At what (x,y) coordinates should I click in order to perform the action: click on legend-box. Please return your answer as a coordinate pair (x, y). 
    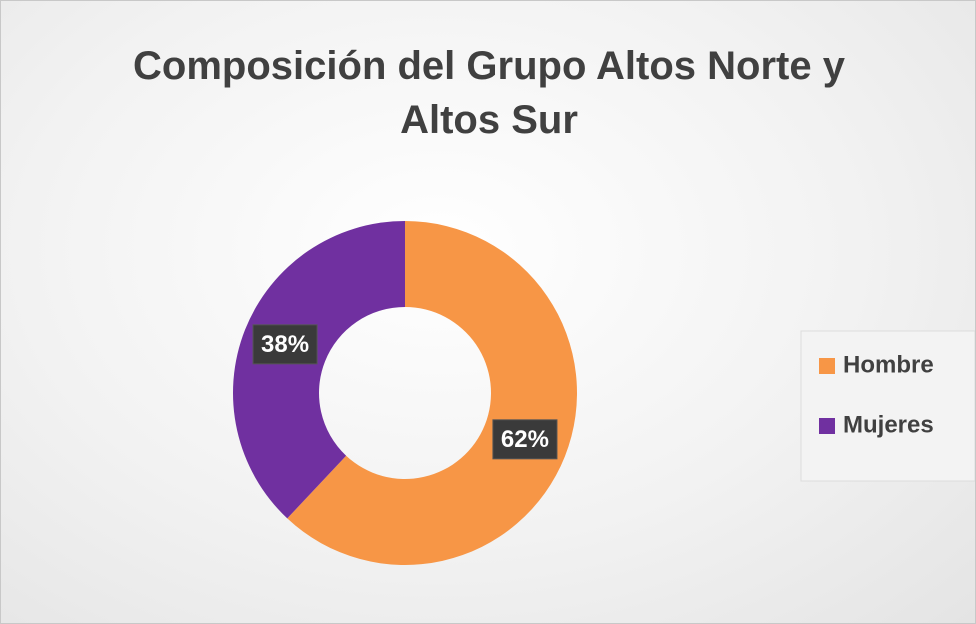
    Looking at the image, I should click on (887, 406).